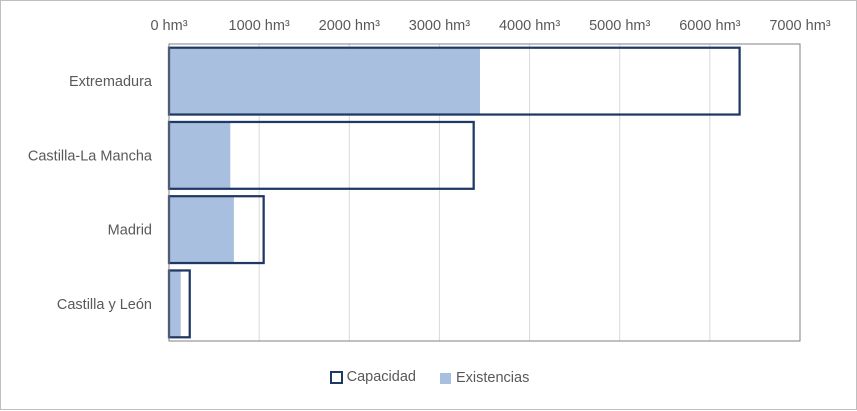 The width and height of the screenshot is (857, 411). What do you see at coordinates (90, 156) in the screenshot?
I see `category-label: Castilla-La Mancha` at bounding box center [90, 156].